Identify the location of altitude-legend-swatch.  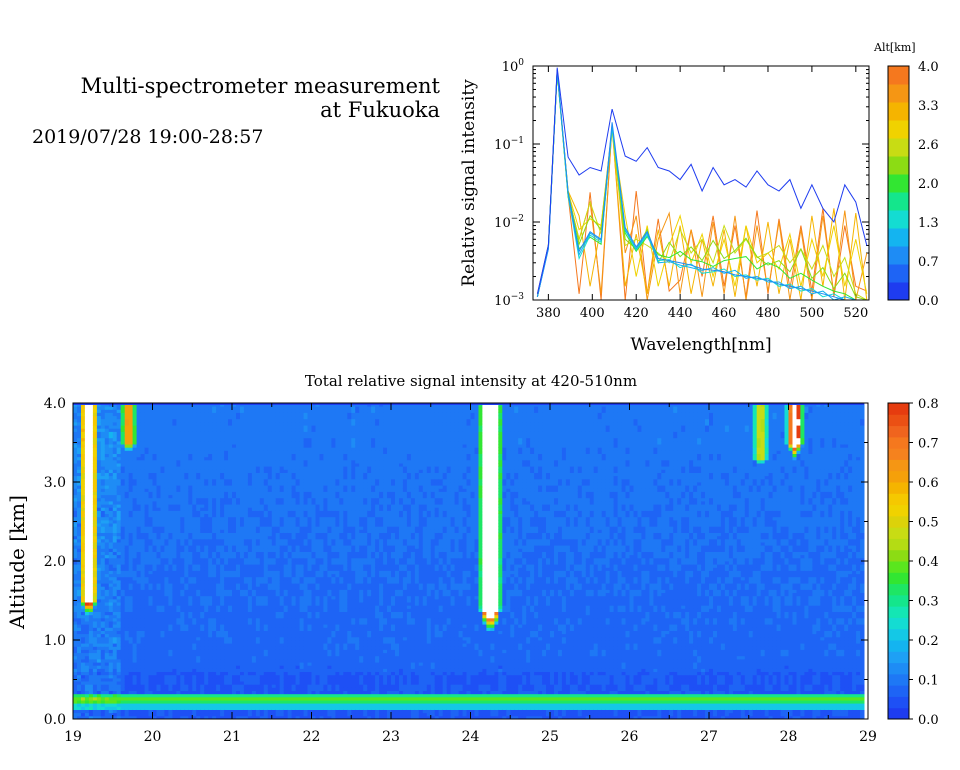
(898, 165).